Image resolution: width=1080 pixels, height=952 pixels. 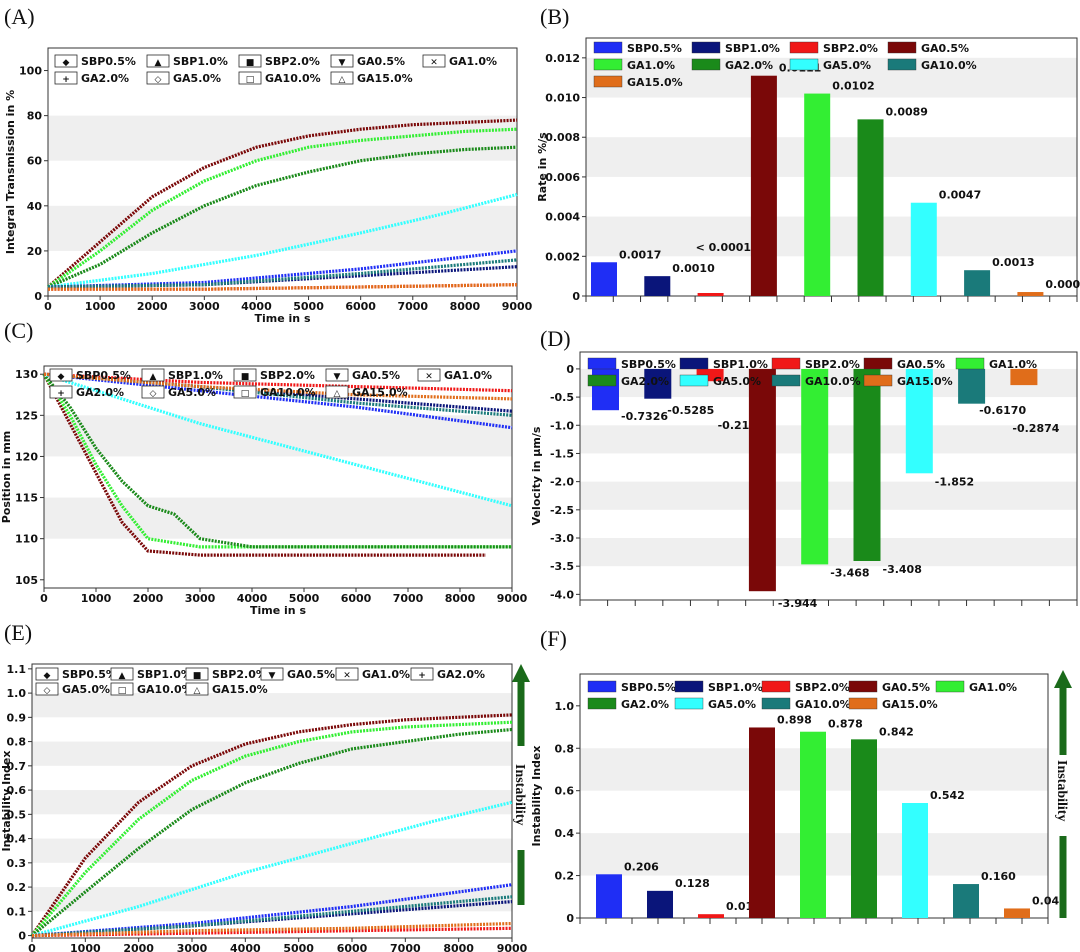 What do you see at coordinates (640, 254) in the screenshot?
I see `data-label-sbp0-5pct: 0.0017` at bounding box center [640, 254].